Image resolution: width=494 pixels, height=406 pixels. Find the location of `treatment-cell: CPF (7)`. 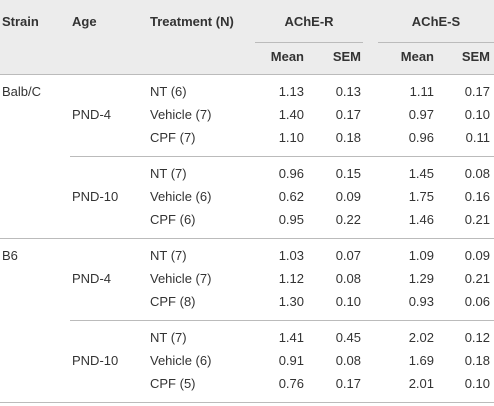

treatment-cell: CPF (7) is located at coordinates (173, 137).